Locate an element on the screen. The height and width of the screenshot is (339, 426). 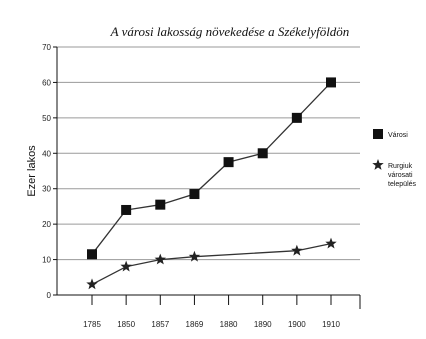
x-tick-label-1850: 1850 is located at coordinates (126, 324).